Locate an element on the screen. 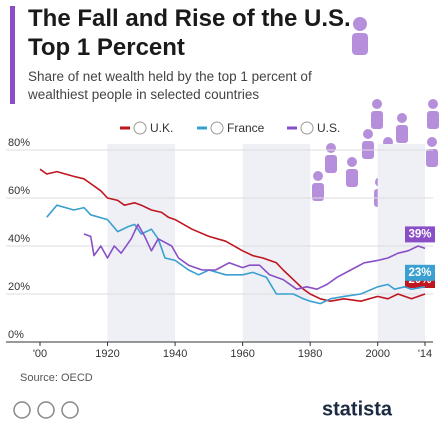 This screenshot has width=447, height=427. legend-label: U.S. is located at coordinates (328, 128).